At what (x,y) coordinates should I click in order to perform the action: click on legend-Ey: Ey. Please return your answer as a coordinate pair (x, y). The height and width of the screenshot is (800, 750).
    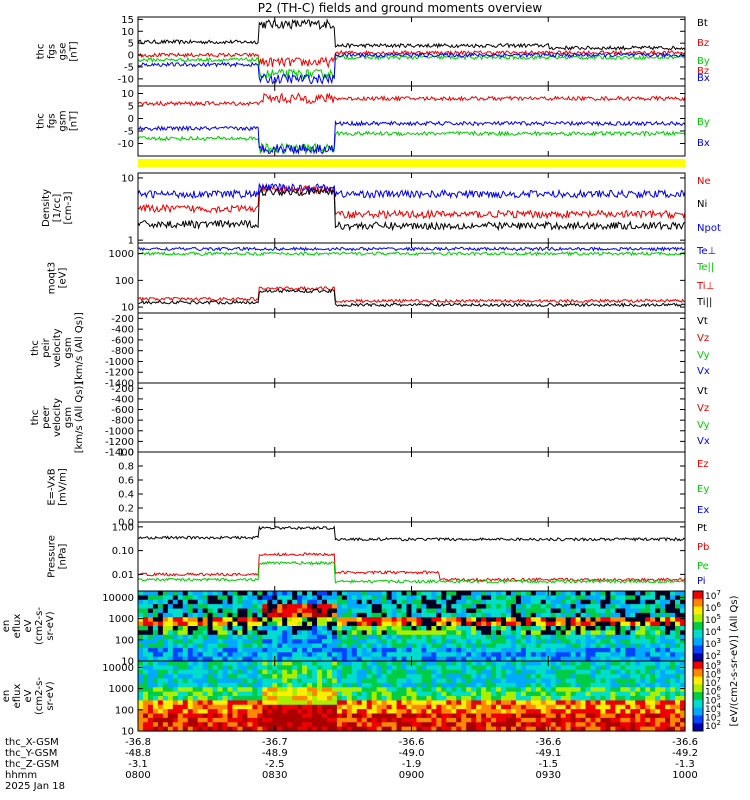
    Looking at the image, I should click on (703, 489).